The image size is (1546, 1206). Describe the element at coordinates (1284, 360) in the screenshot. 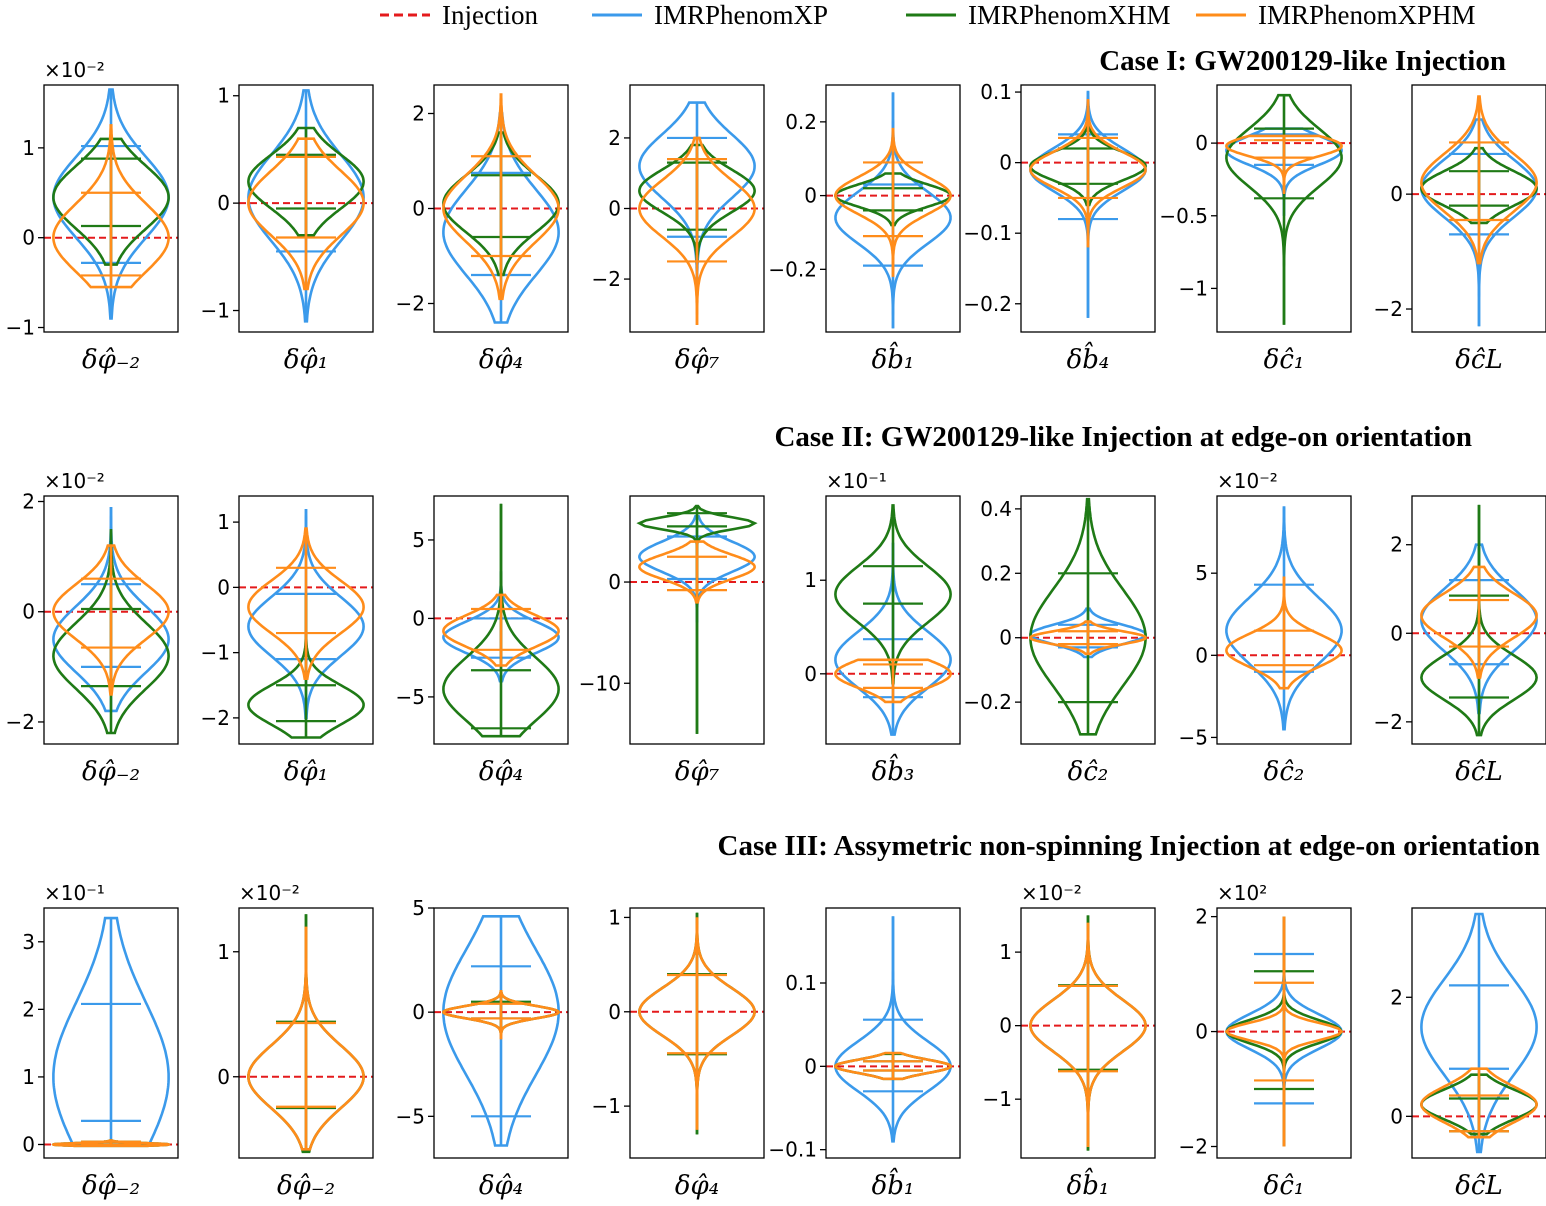

I see `x-axis-label: δĉ₁` at that location.